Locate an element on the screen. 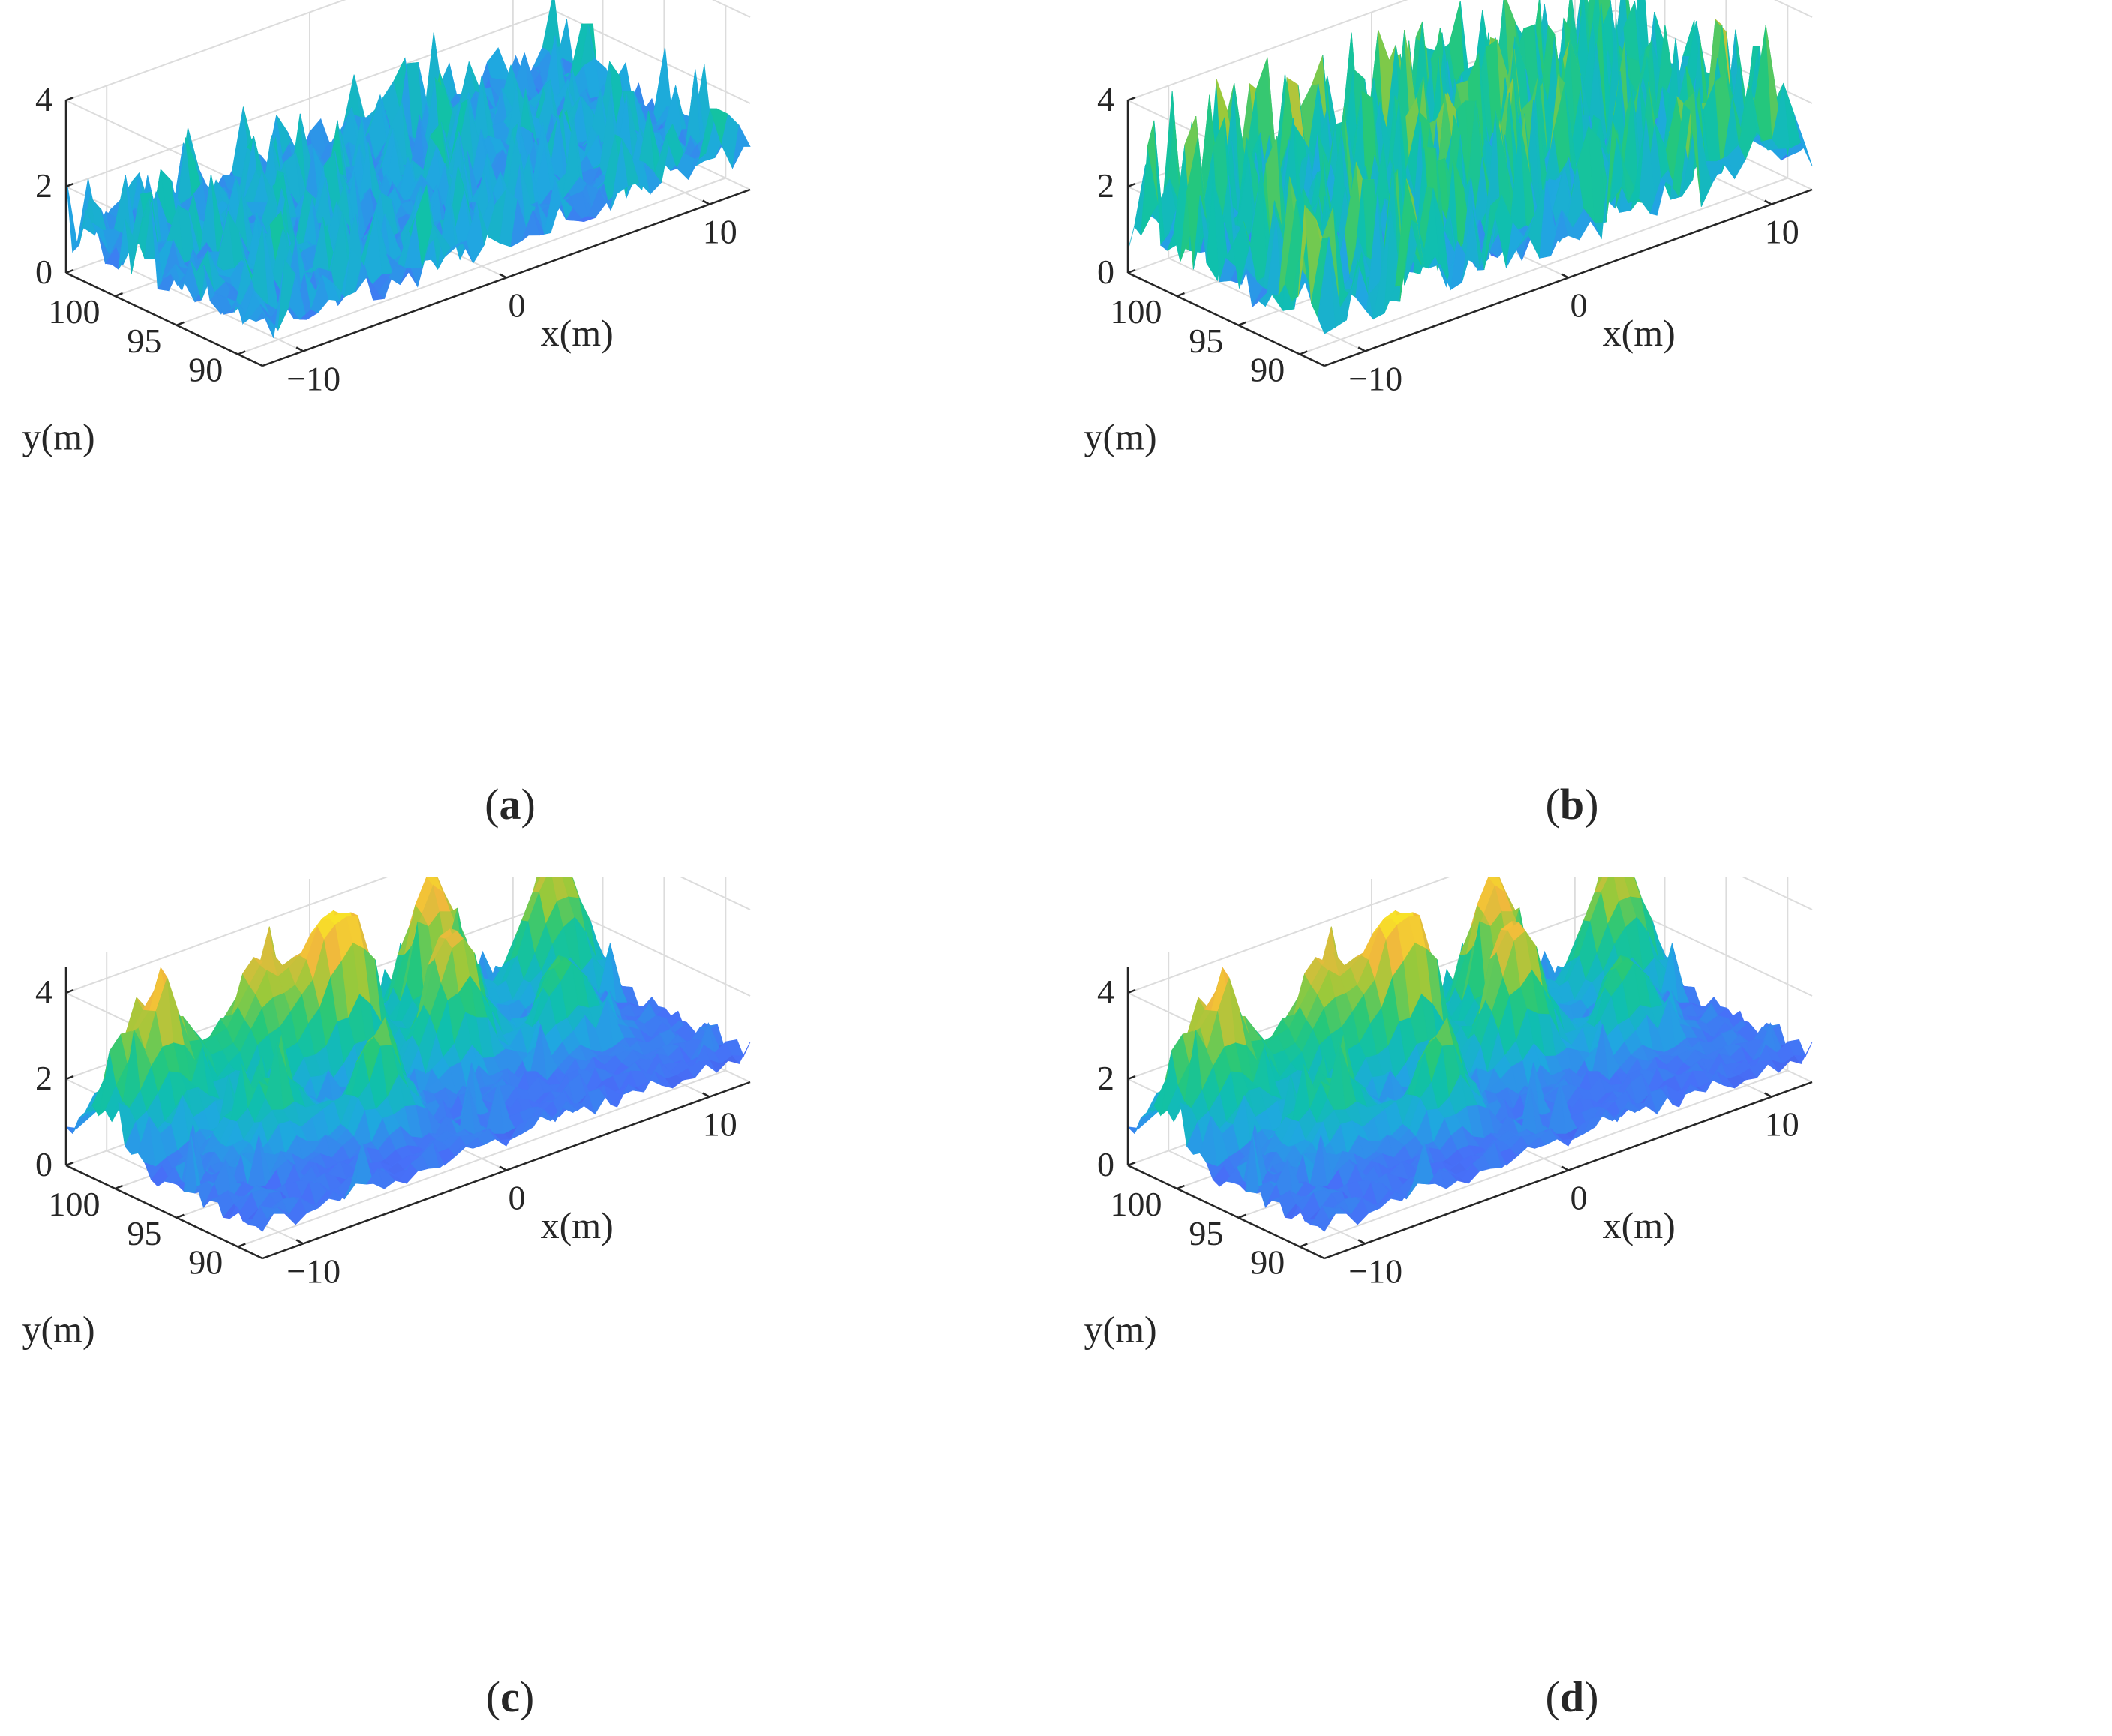 This screenshot has height=1736, width=2112. caption-letter: c is located at coordinates (510, 1696).